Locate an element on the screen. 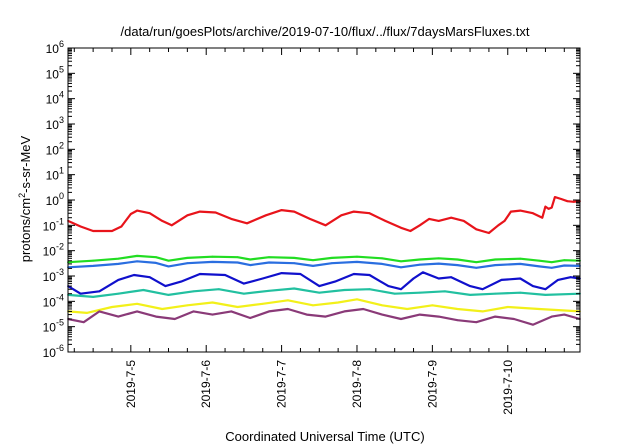  y-tick-label-exponent: -4 is located at coordinates (60, 297).